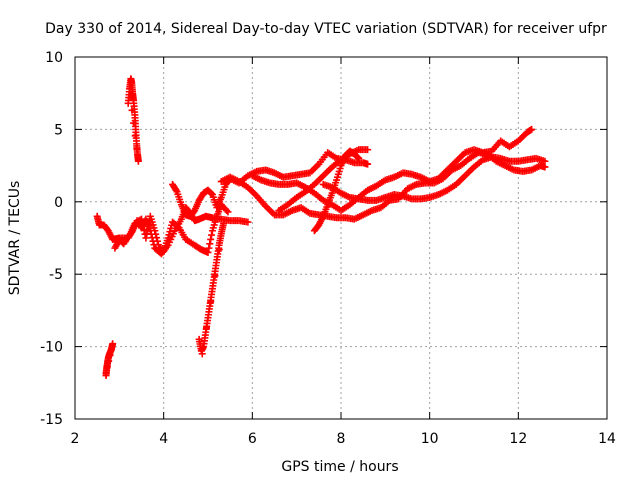 This screenshot has width=640, height=480. I want to click on y-tick-label: -10, so click(51, 348).